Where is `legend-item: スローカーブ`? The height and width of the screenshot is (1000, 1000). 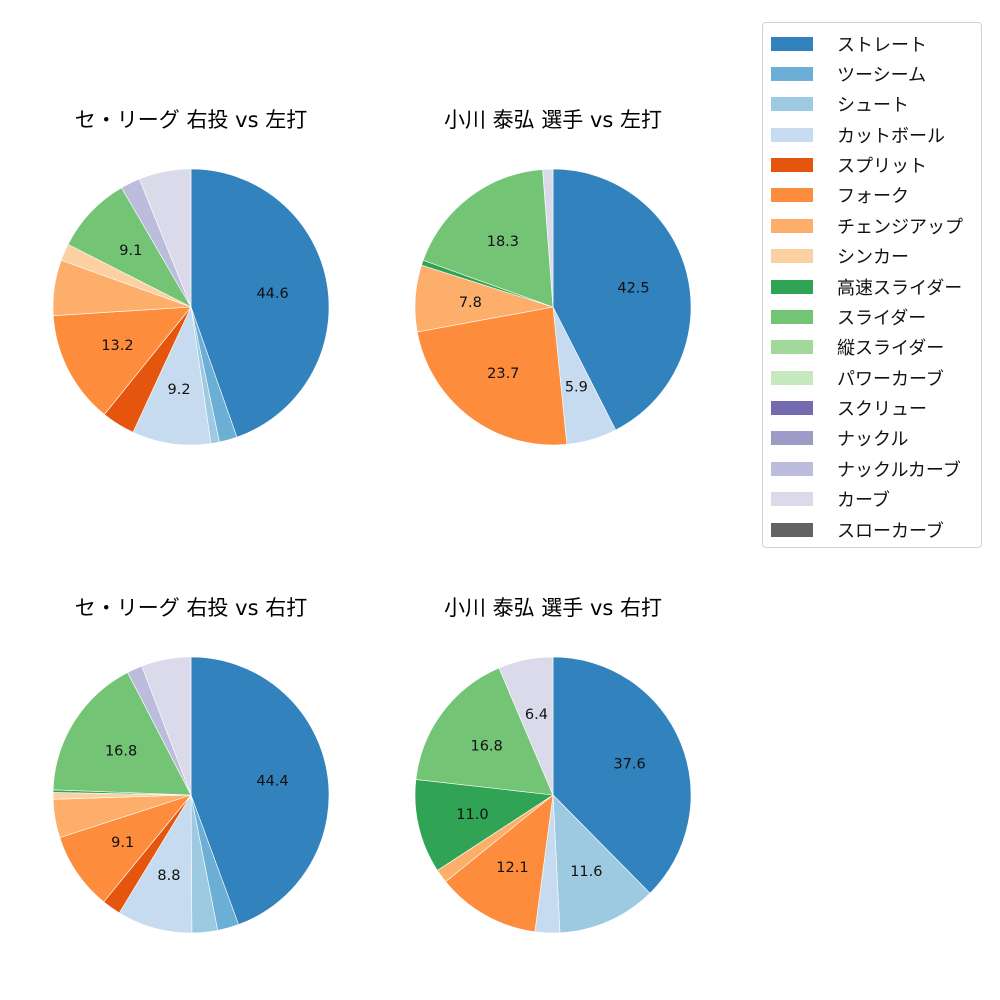 legend-item: スローカーブ is located at coordinates (857, 530).